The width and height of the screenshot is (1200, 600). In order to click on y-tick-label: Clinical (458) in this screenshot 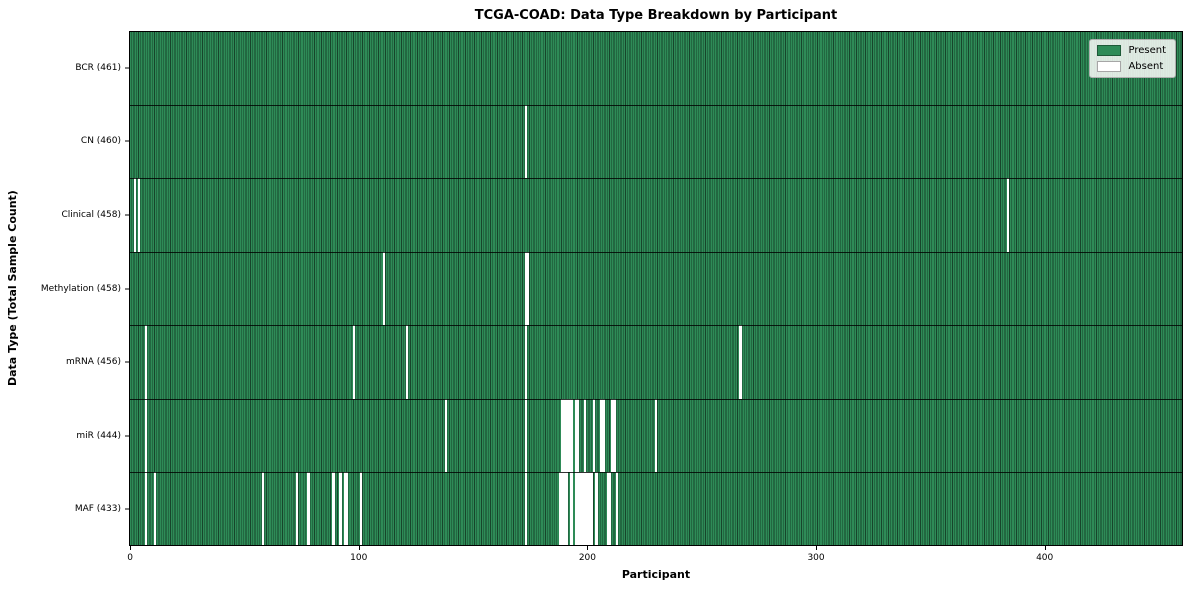, I will do `click(91, 214)`.